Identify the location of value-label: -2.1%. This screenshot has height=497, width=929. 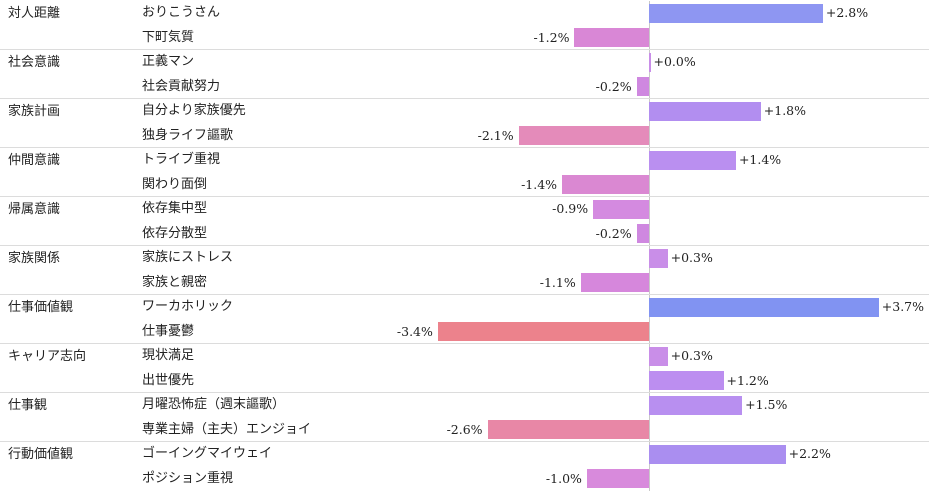
(496, 136).